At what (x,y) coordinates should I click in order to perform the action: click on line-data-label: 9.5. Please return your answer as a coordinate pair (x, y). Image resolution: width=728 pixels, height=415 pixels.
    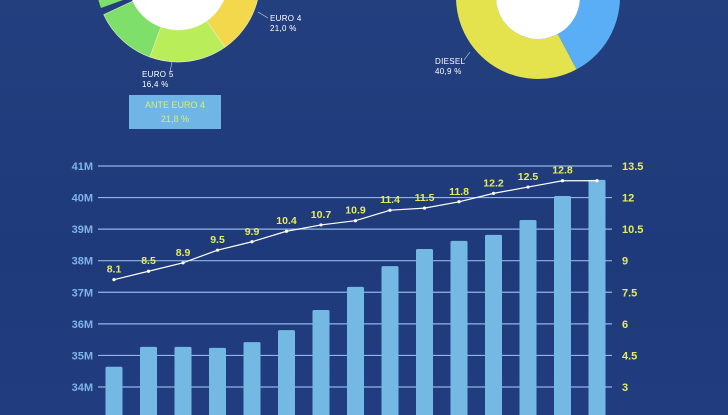
    Looking at the image, I should click on (217, 240).